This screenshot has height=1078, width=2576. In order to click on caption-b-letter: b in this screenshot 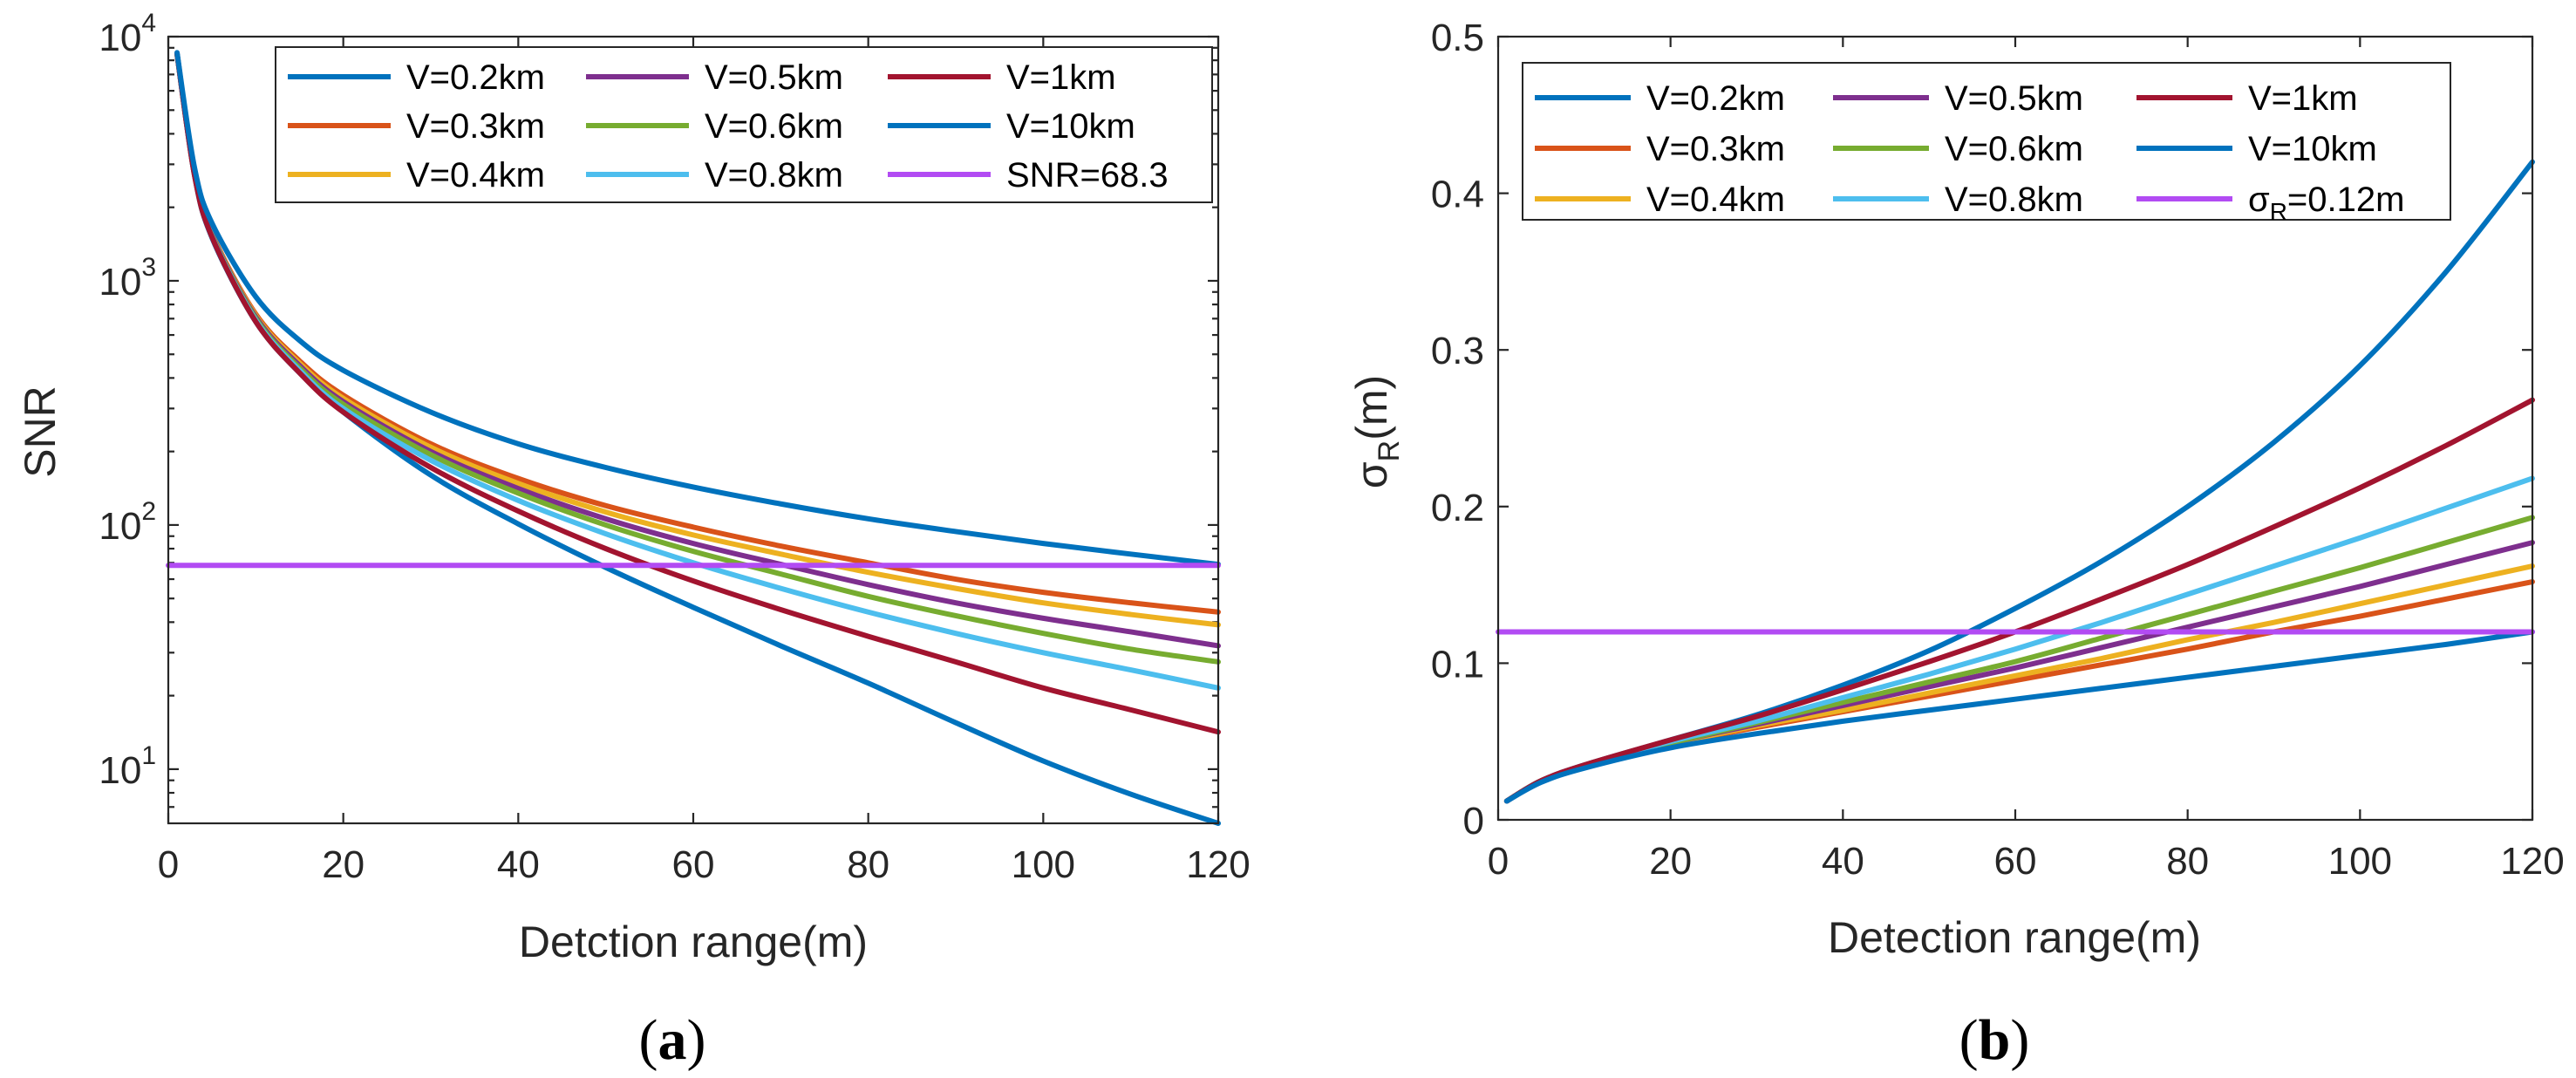, I will do `click(1995, 1040)`.